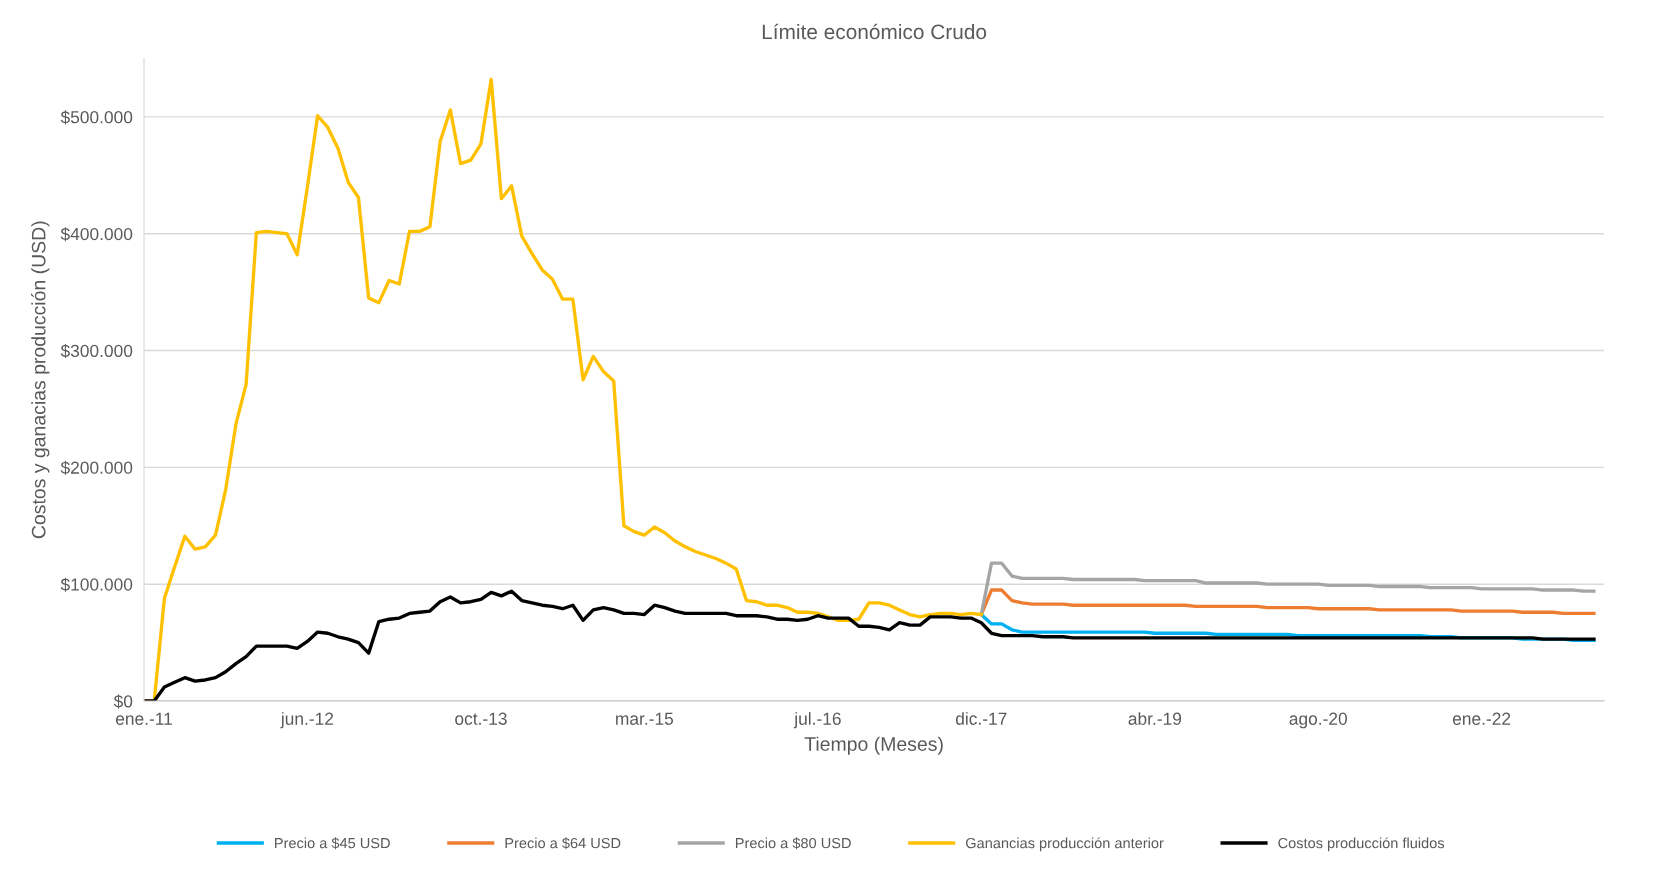 The width and height of the screenshot is (1663, 873). Describe the element at coordinates (873, 745) in the screenshot. I see `x-axis-title: Tiempo (Meses)` at that location.